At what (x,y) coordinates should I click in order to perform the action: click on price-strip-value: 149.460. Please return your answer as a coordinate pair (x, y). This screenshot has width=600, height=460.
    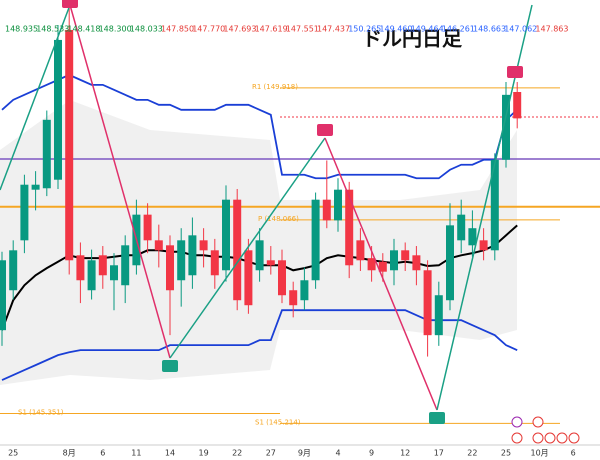
    Looking at the image, I should click on (395, 29).